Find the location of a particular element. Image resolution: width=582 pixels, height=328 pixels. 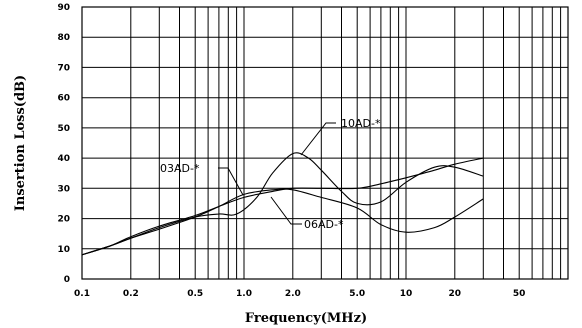

x-tick-label: 50 is located at coordinates (519, 294).